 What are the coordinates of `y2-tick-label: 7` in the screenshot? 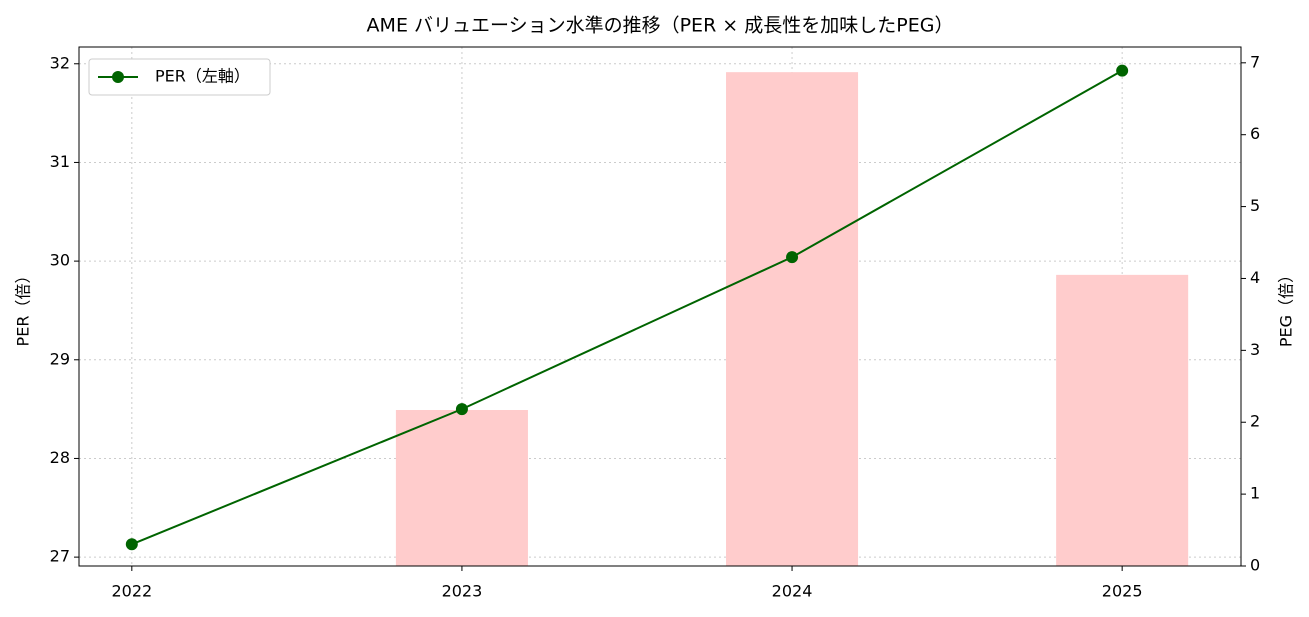 It's located at (1255, 61).